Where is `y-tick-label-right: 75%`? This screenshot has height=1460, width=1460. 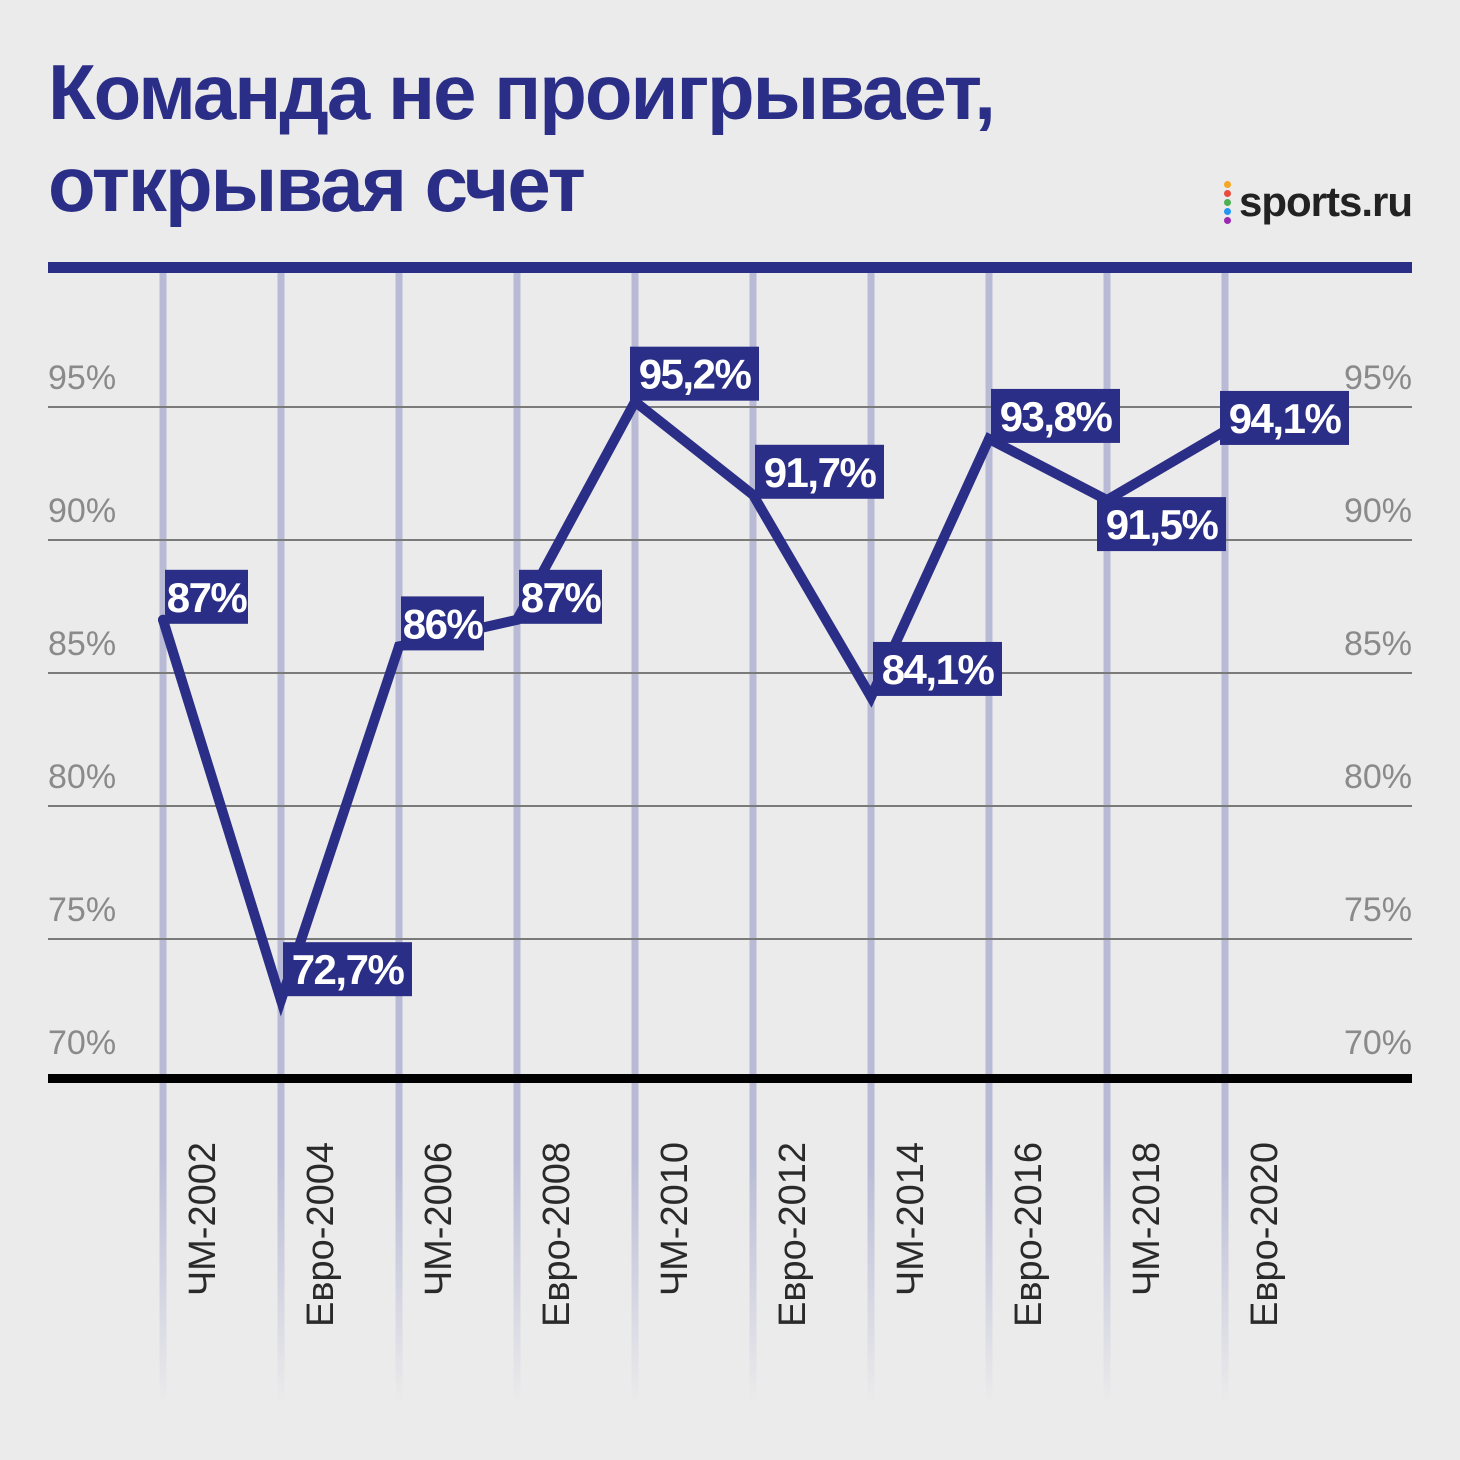
y-tick-label-right: 75% is located at coordinates (1378, 910).